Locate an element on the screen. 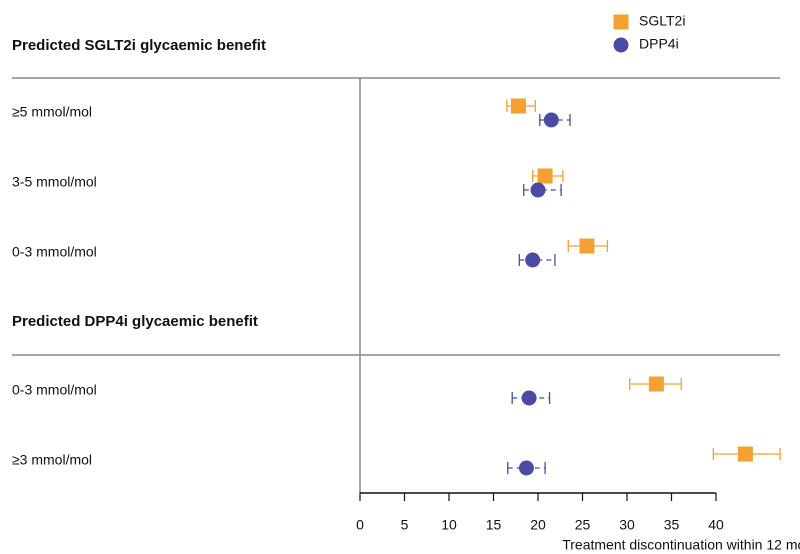 The height and width of the screenshot is (554, 800). x-tick-label: 35 is located at coordinates (672, 525).